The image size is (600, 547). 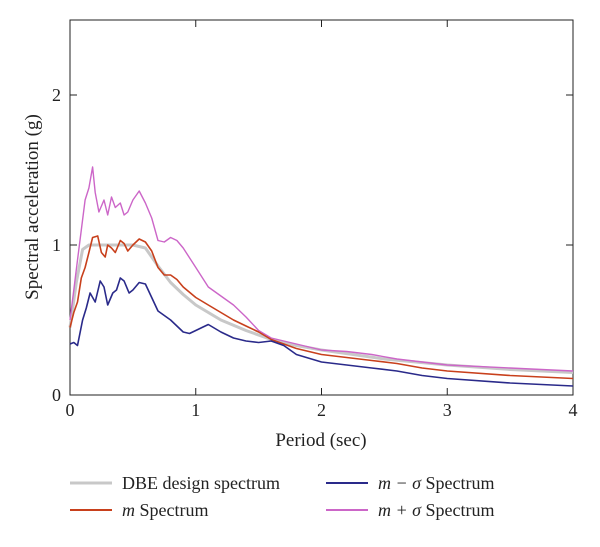 I want to click on y-tick-label: 1, so click(x=56, y=245).